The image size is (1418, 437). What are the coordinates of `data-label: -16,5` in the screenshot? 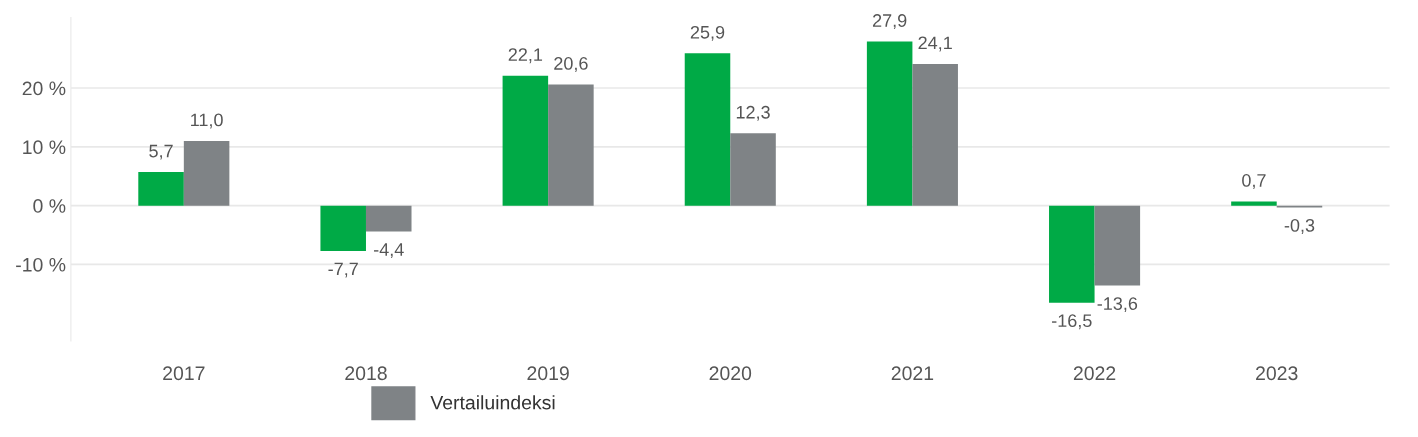 It's located at (1072, 322).